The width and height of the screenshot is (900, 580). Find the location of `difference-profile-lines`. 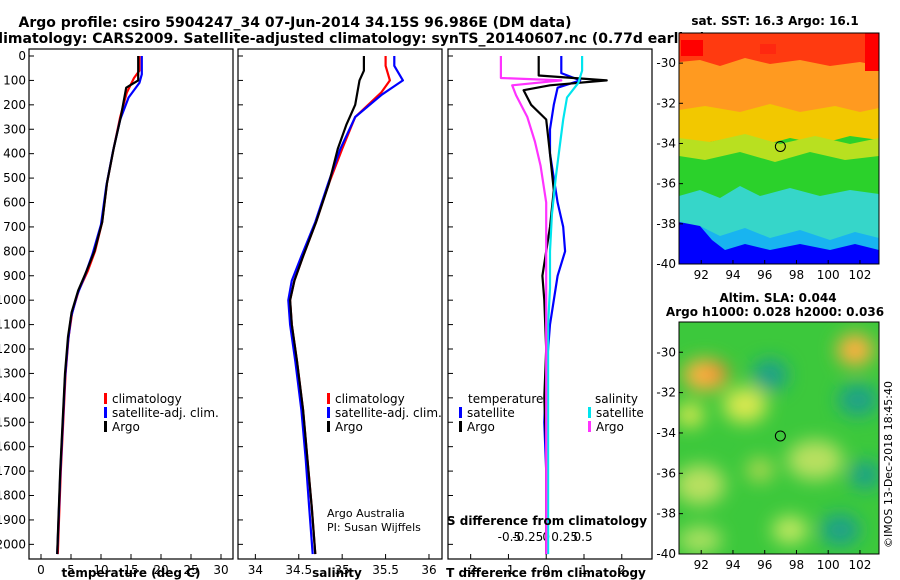

difference-profile-lines is located at coordinates (553, 305).